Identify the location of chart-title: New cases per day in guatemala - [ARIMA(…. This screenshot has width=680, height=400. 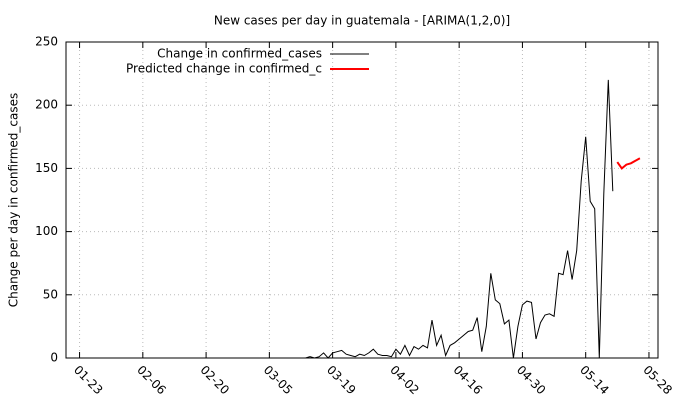
(362, 21).